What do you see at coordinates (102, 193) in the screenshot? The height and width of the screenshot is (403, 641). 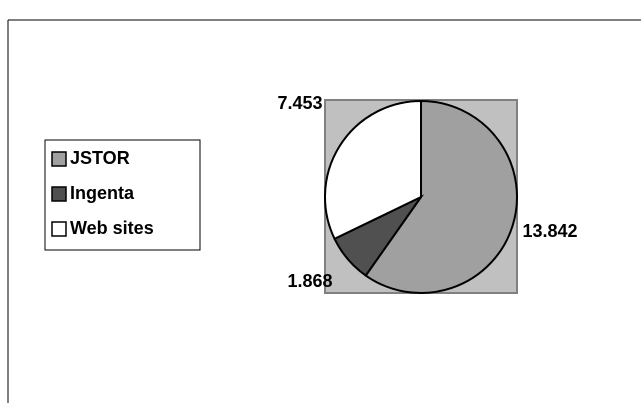 I see `legend-label: Ingenta` at bounding box center [102, 193].